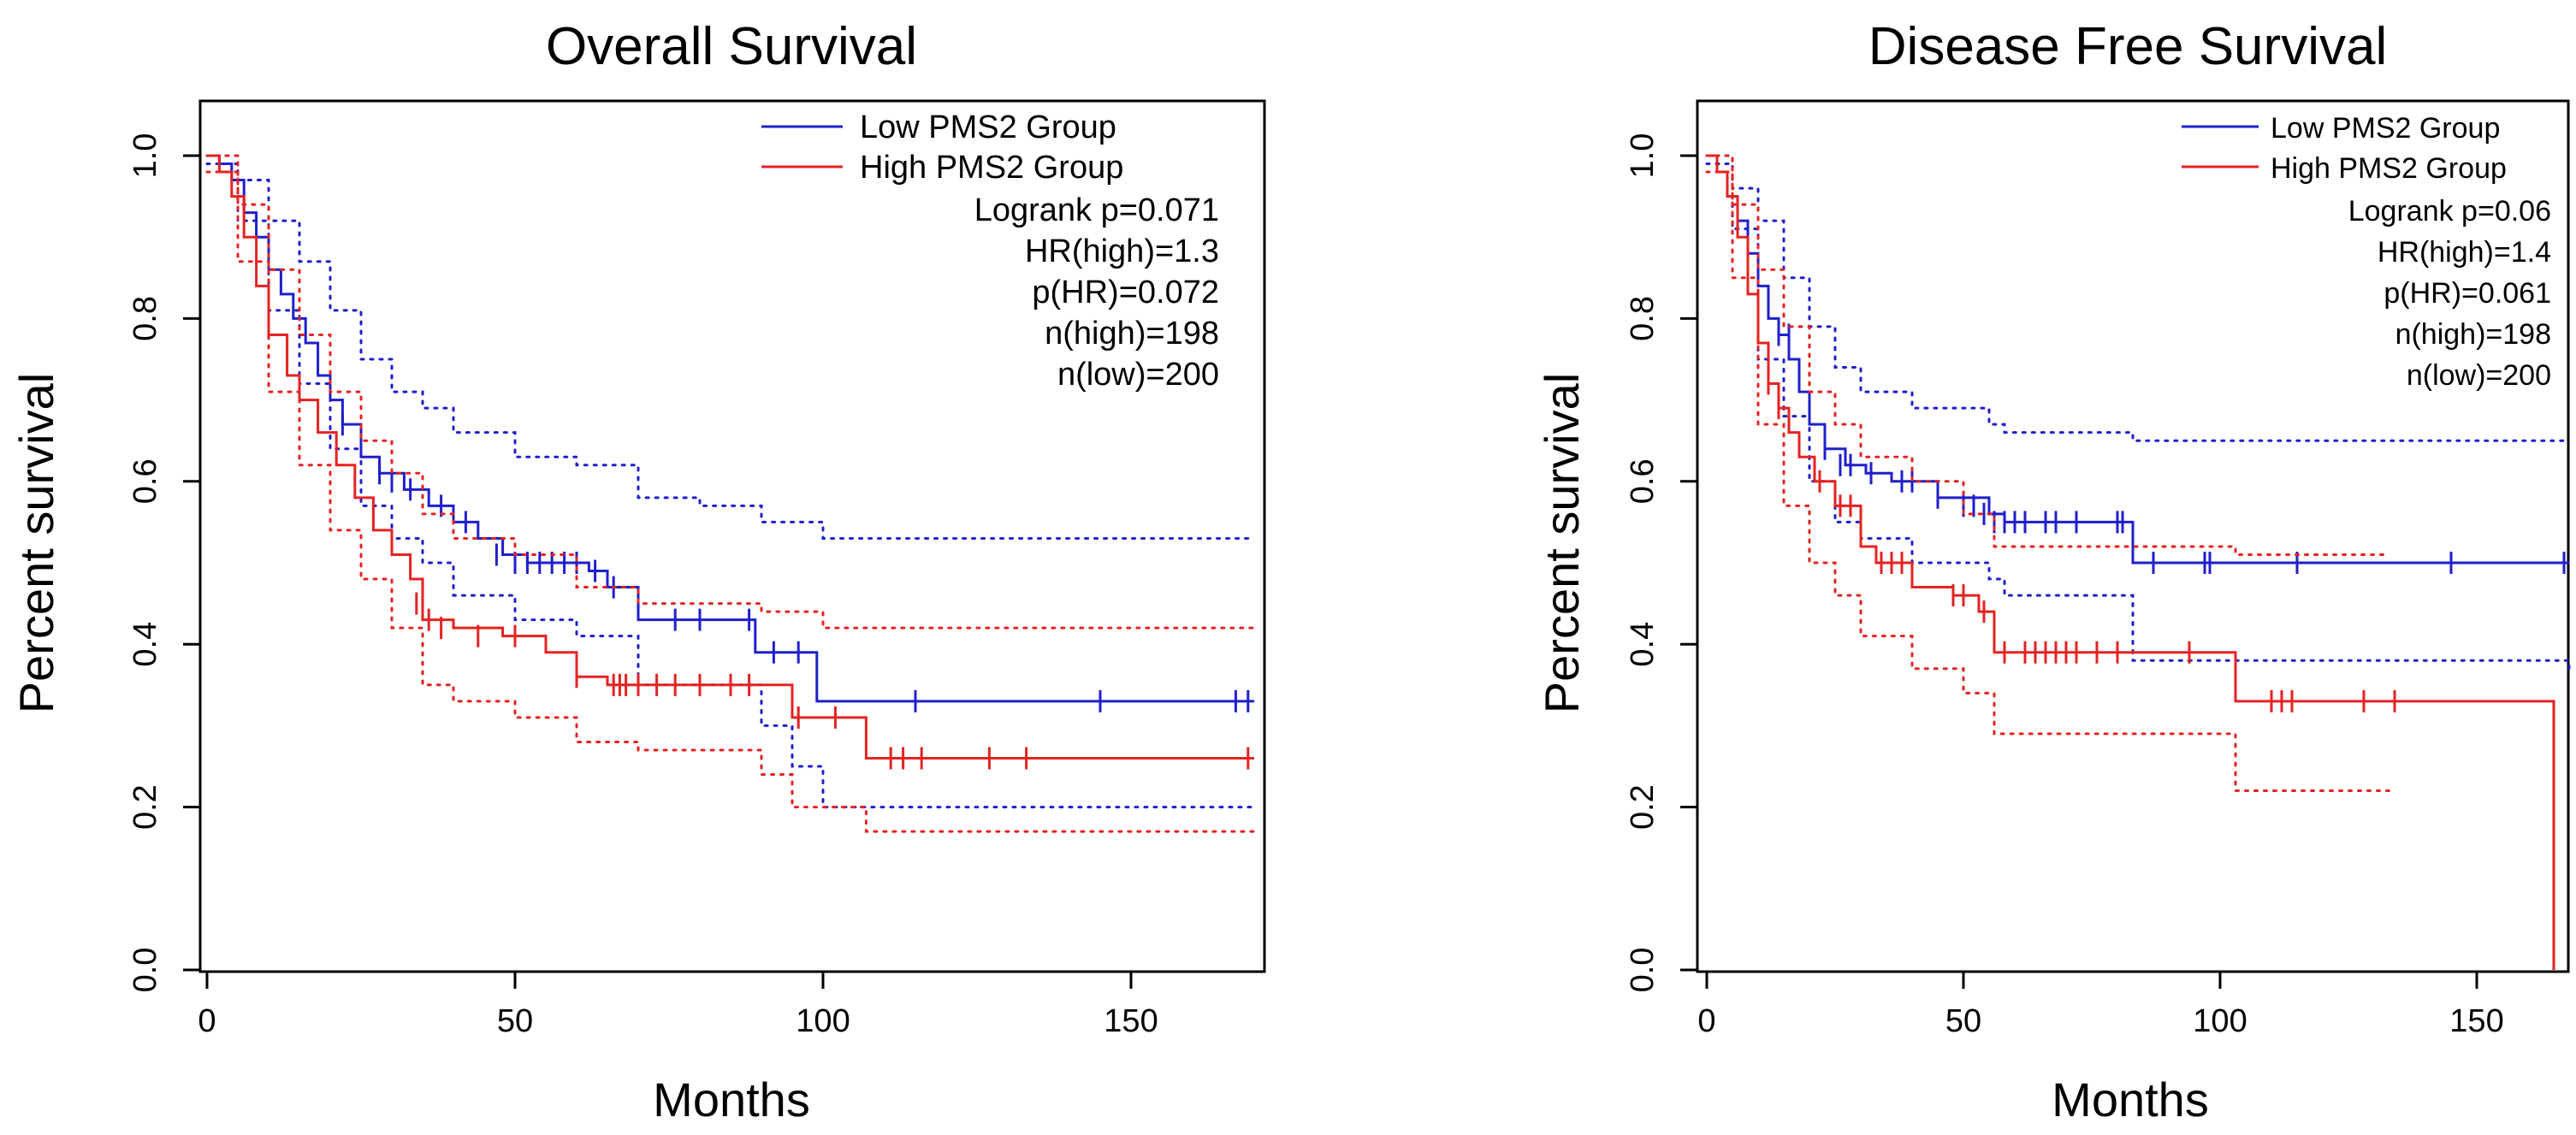 The image size is (2576, 1135). What do you see at coordinates (1096, 210) in the screenshot?
I see `stat-logrank: Logrank p=0.071` at bounding box center [1096, 210].